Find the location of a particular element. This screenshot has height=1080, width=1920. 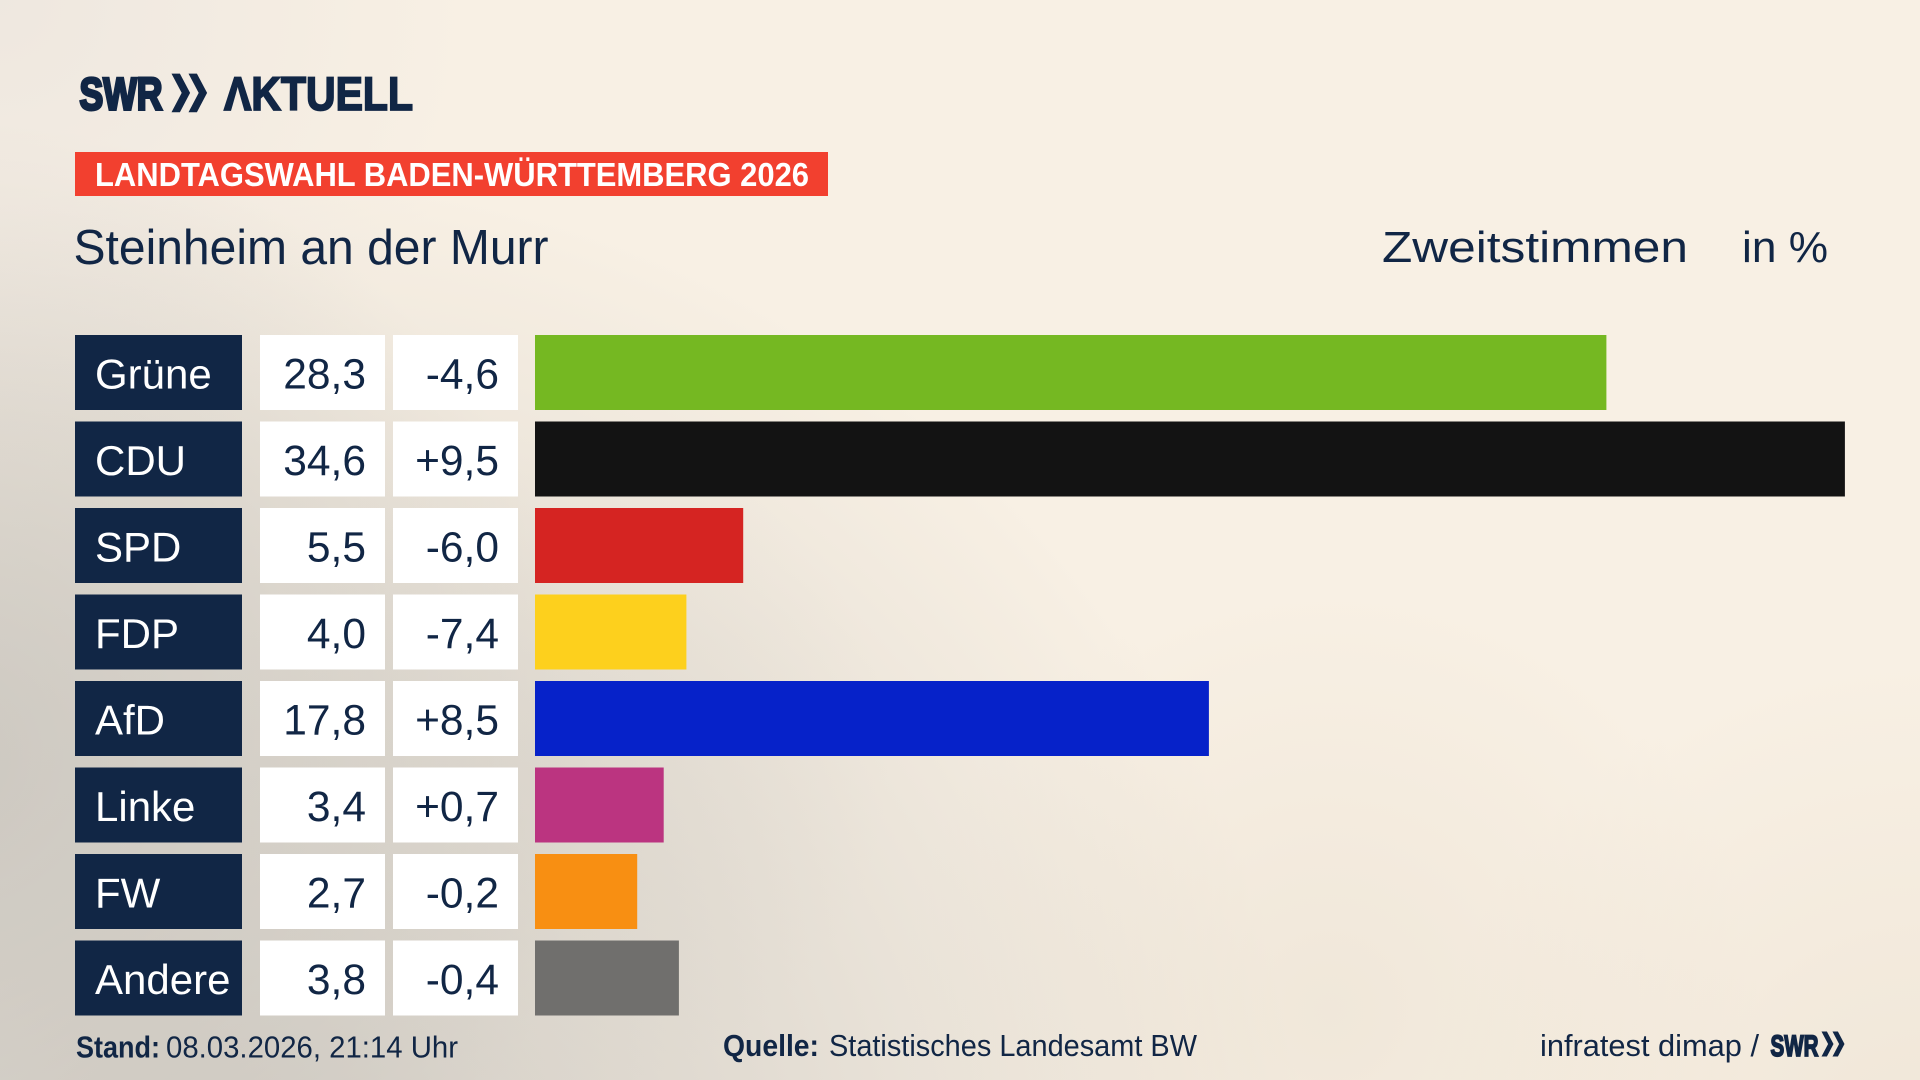

svg-text: 5,5 is located at coordinates (336, 547).